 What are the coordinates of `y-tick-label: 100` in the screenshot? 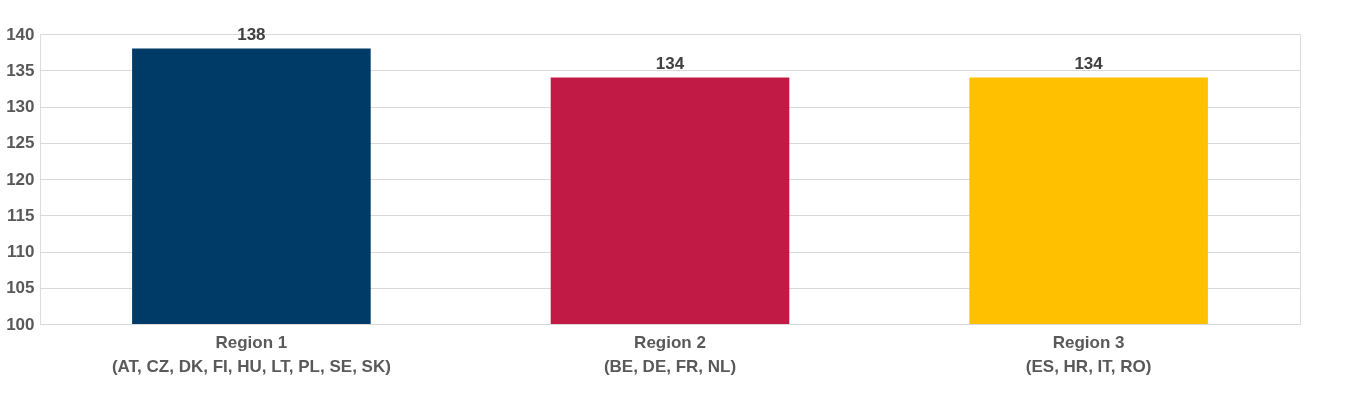 It's located at (20, 324).